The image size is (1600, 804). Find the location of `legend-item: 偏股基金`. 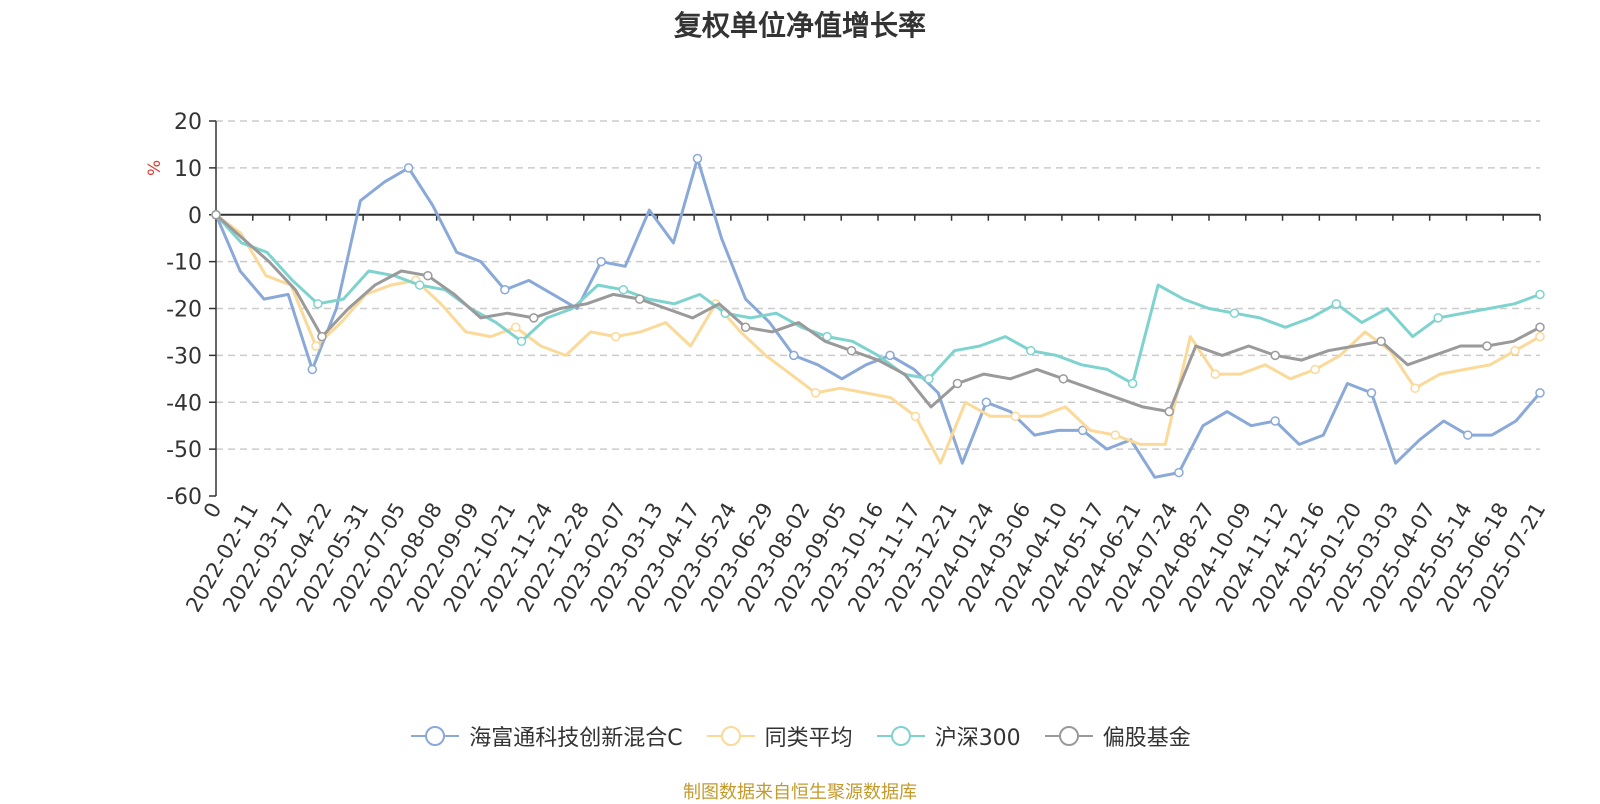

legend-item: 偏股基金 is located at coordinates (1117, 736).